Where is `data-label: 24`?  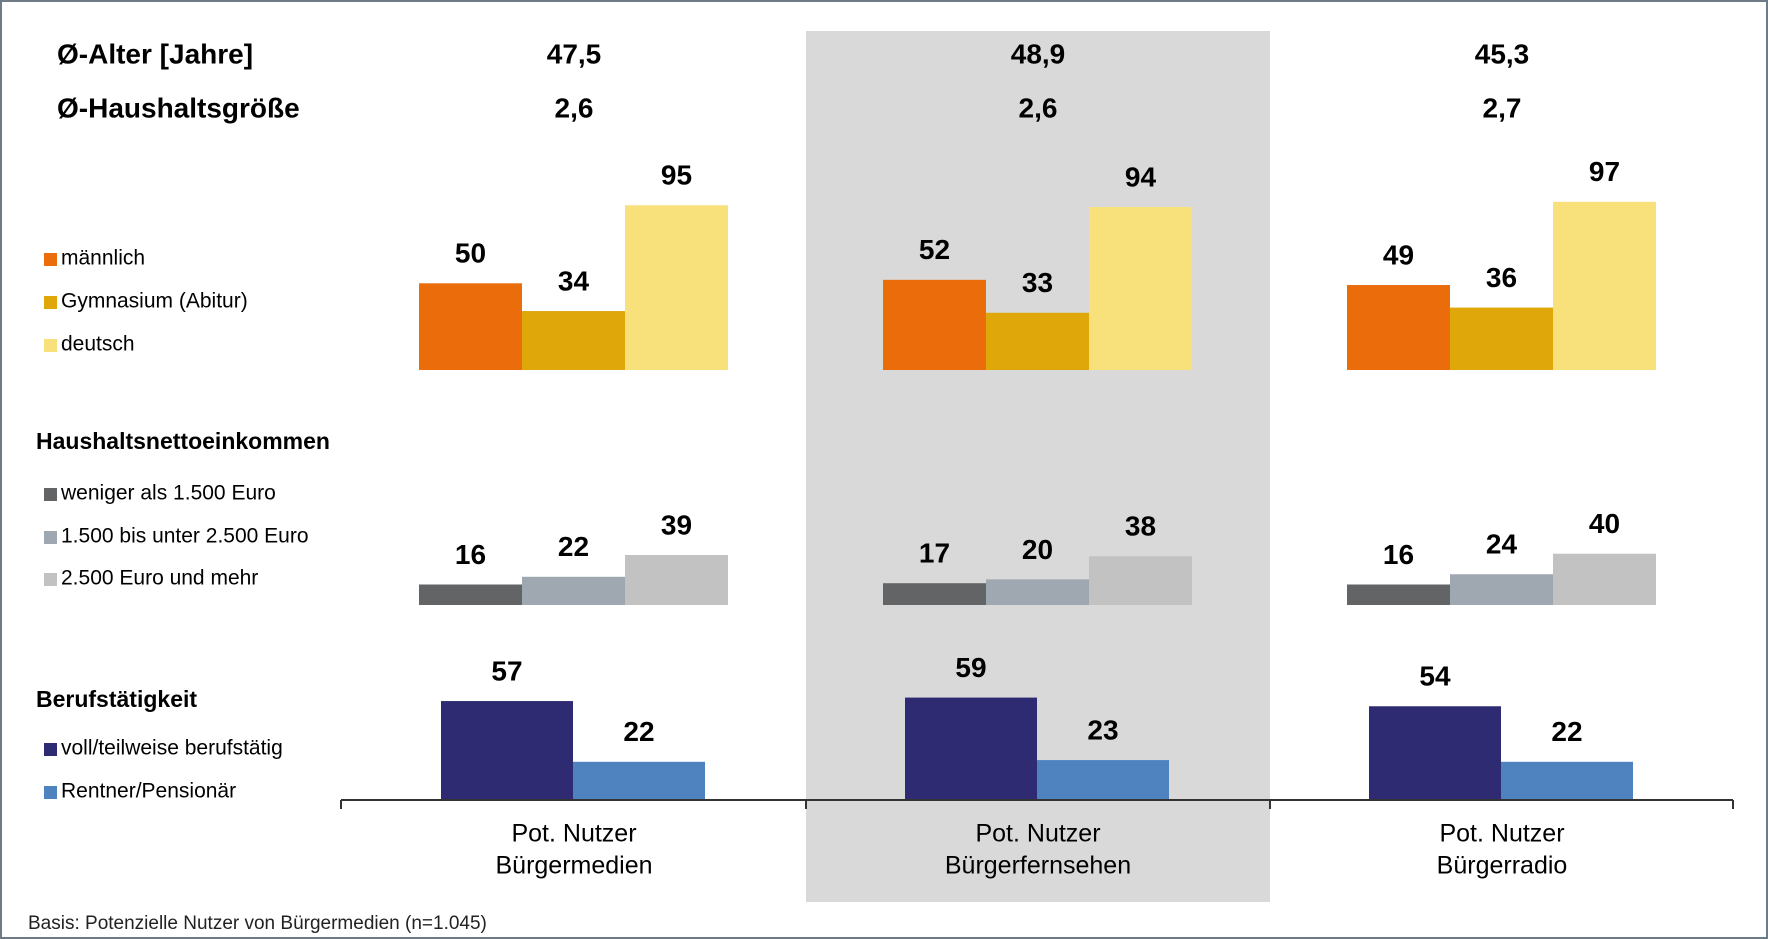 data-label: 24 is located at coordinates (1502, 544).